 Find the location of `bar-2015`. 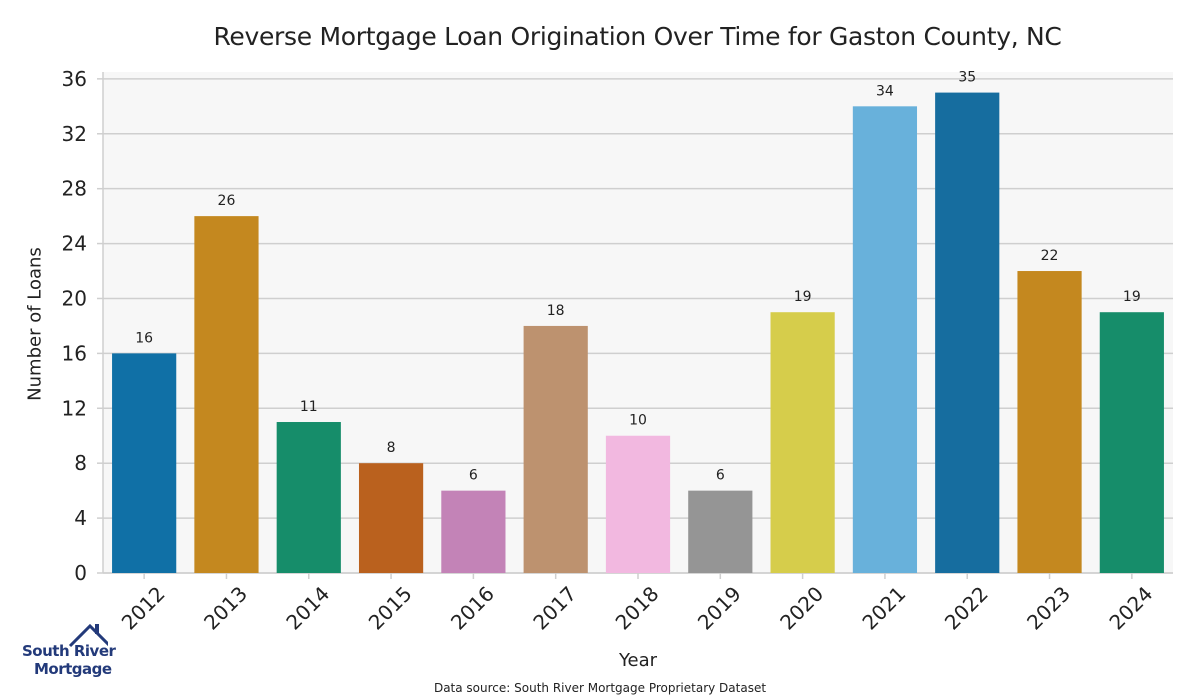

bar-2015 is located at coordinates (391, 518).